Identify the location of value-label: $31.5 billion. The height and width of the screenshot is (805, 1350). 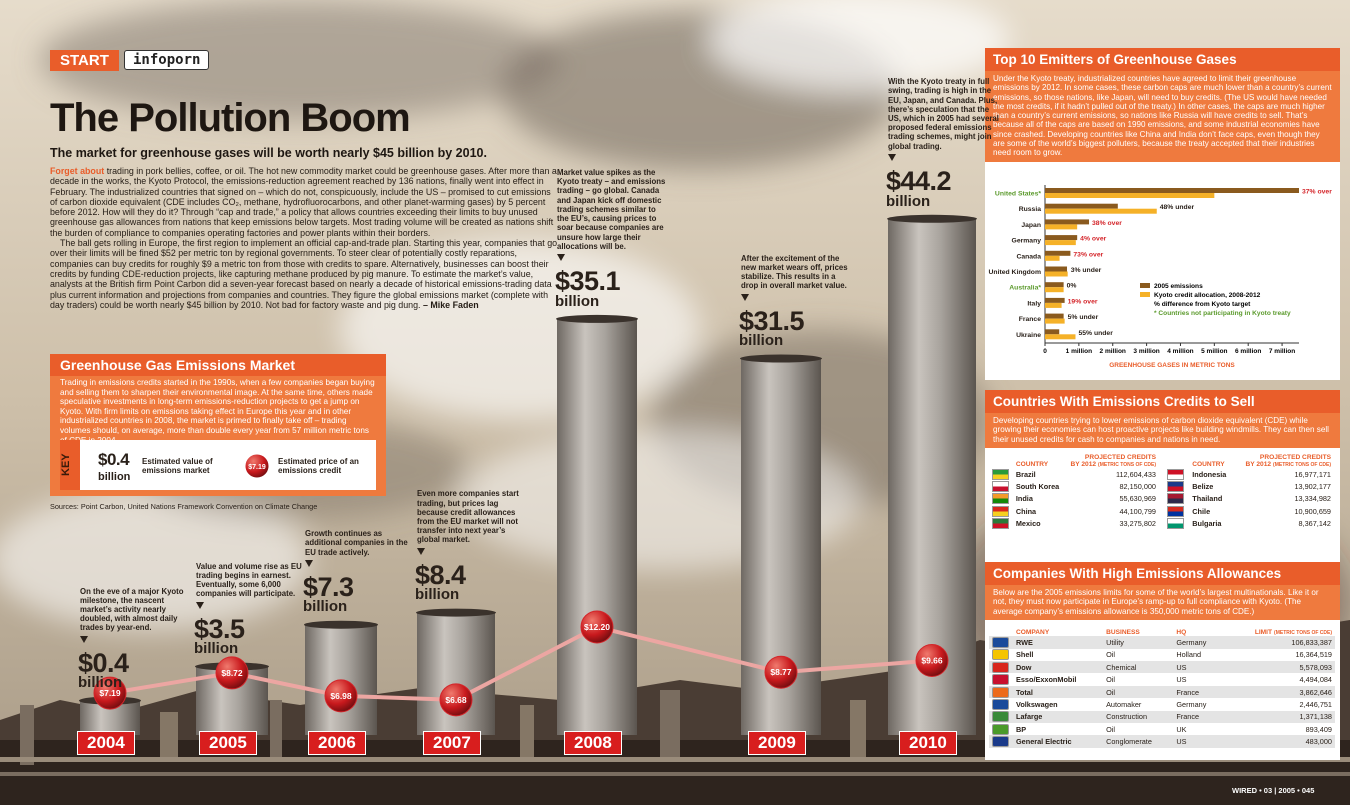
(772, 328).